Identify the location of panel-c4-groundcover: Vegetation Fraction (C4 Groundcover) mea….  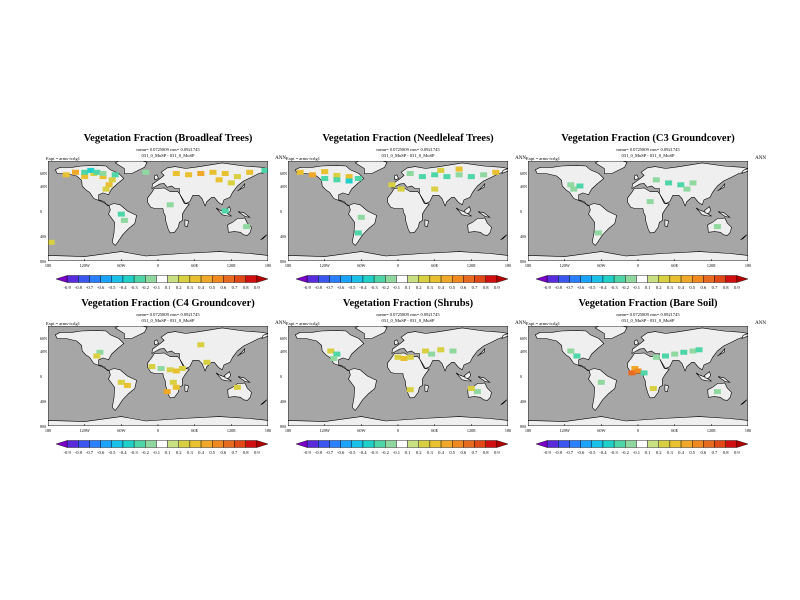
(164, 388).